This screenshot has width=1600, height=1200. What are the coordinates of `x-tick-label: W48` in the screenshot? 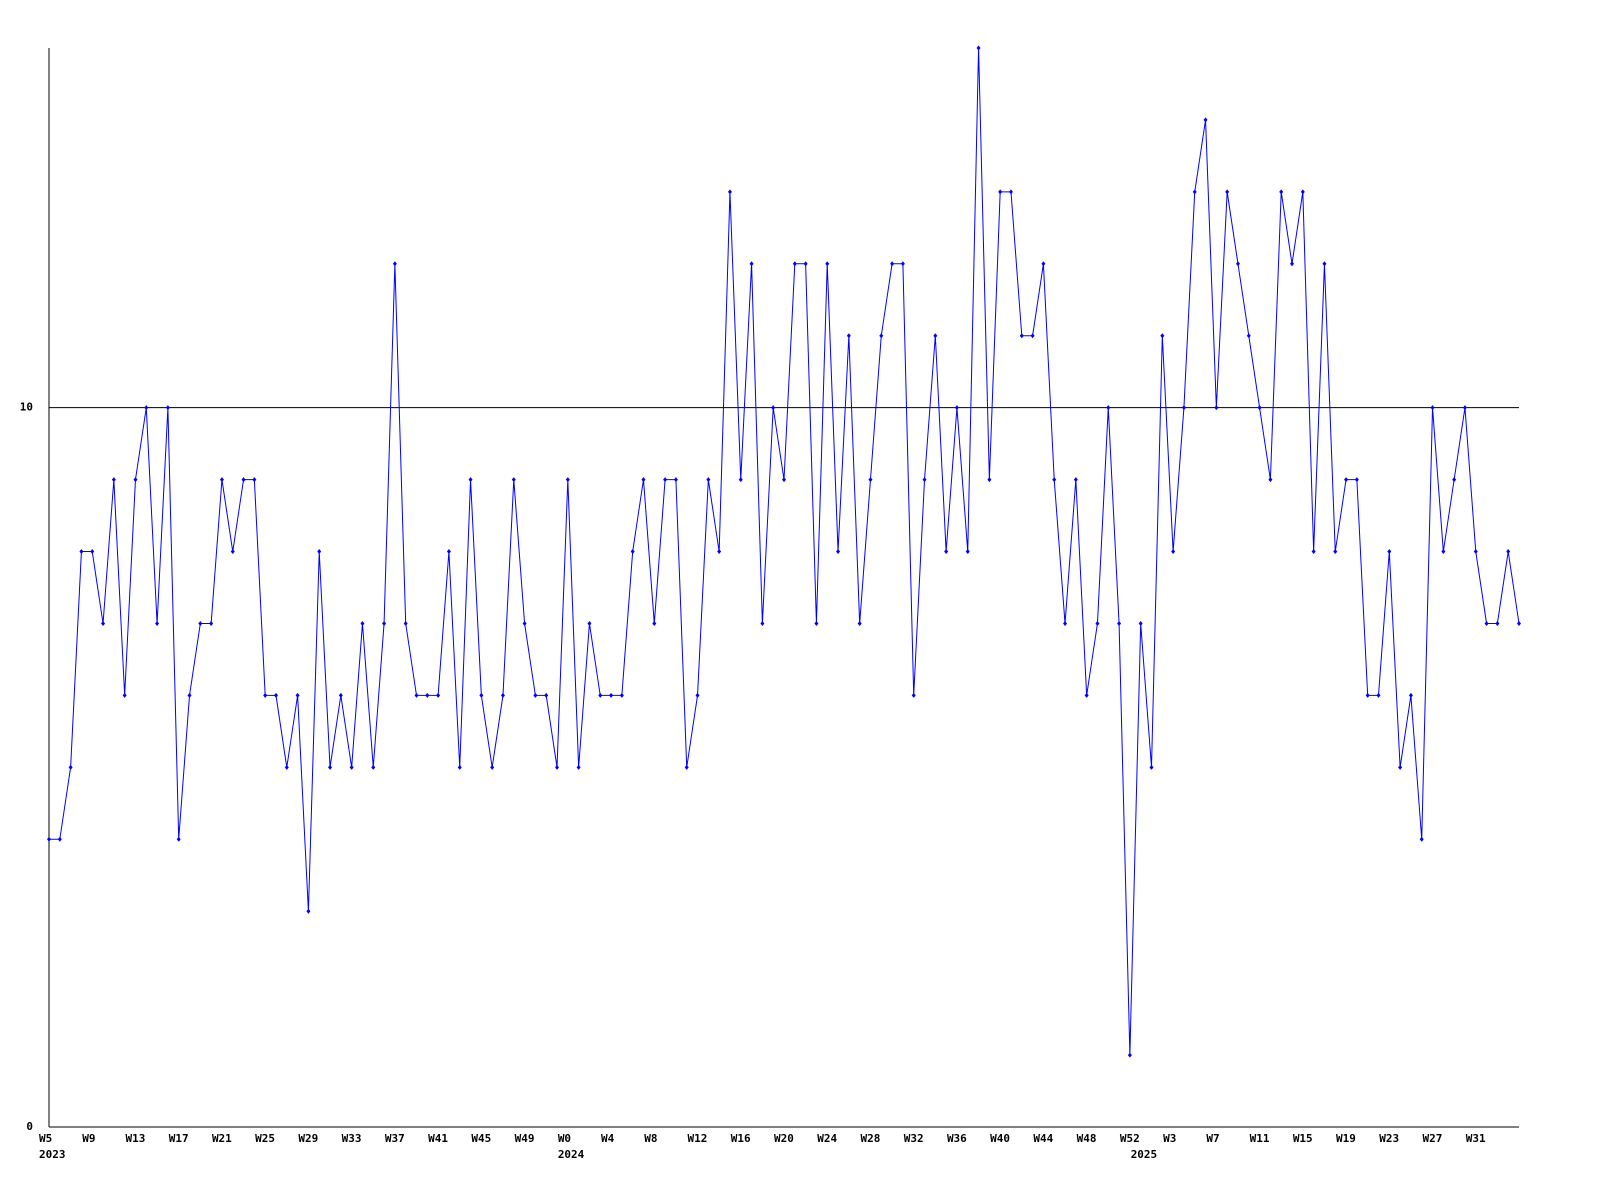 It's located at (1087, 1138).